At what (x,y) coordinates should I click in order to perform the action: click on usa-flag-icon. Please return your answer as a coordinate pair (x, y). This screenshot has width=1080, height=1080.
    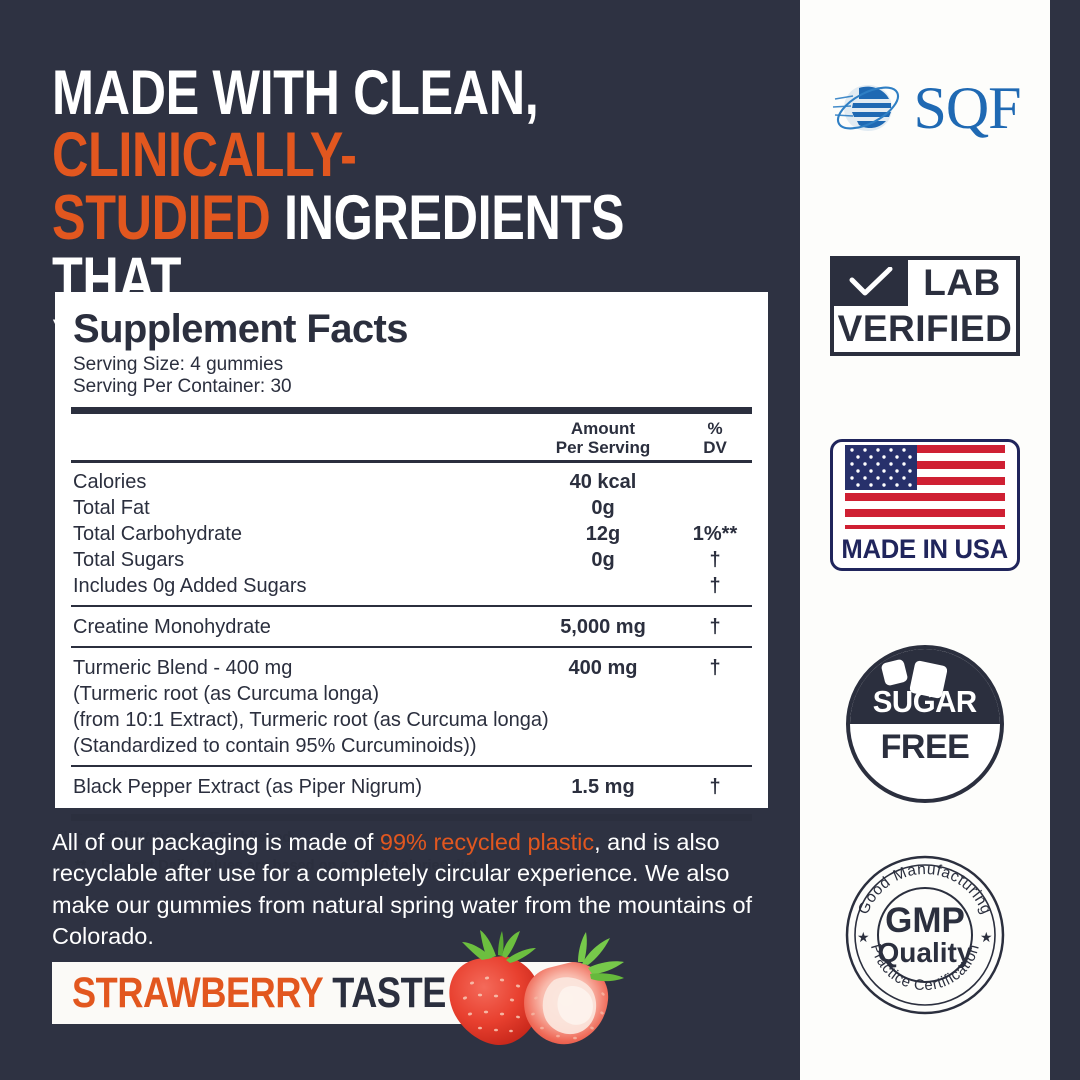
    Looking at the image, I should click on (925, 486).